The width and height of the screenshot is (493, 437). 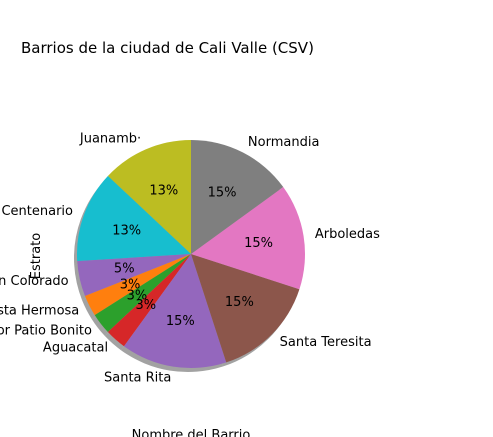 What do you see at coordinates (34, 281) in the screenshot?
I see `slice-label-n-colorado: n Colorado` at bounding box center [34, 281].